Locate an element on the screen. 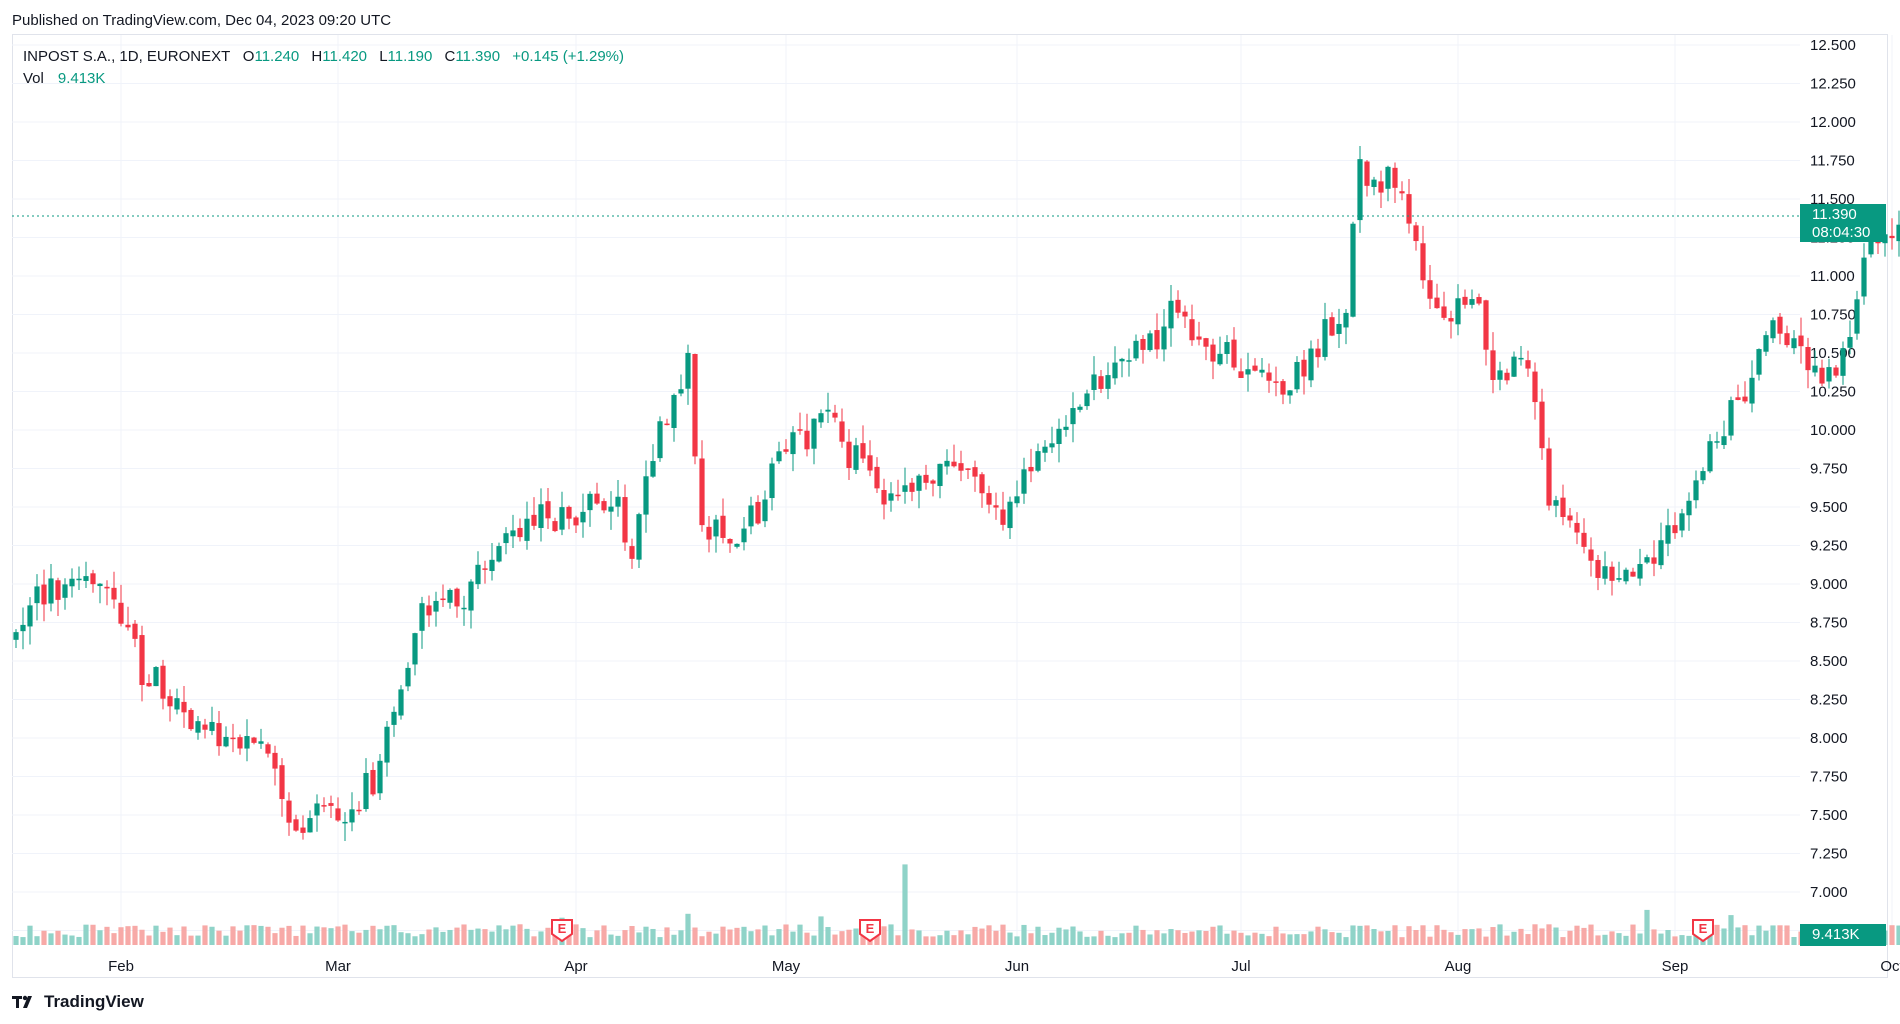  y-tick-label: 7.000 is located at coordinates (1829, 892).